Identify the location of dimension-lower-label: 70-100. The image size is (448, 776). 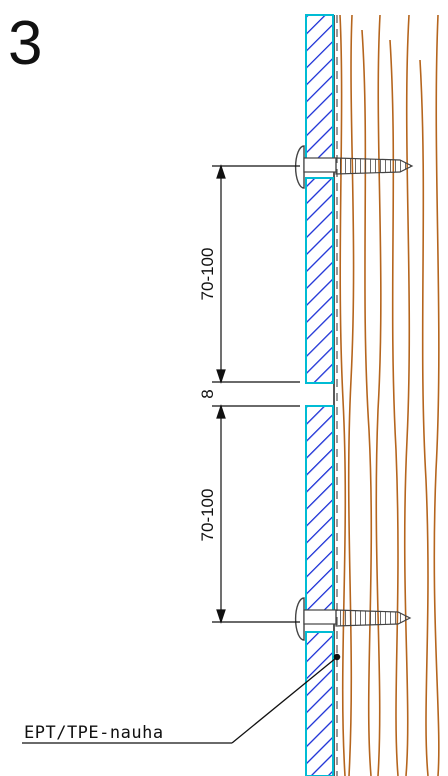
(207, 515).